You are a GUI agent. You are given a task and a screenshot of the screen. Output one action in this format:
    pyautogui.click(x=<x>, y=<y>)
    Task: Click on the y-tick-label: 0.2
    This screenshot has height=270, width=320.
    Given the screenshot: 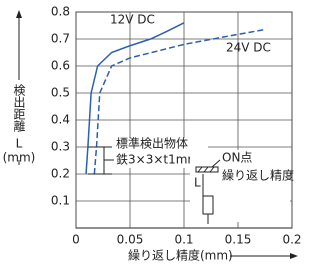 What is the action you would take?
    pyautogui.click(x=60, y=174)
    